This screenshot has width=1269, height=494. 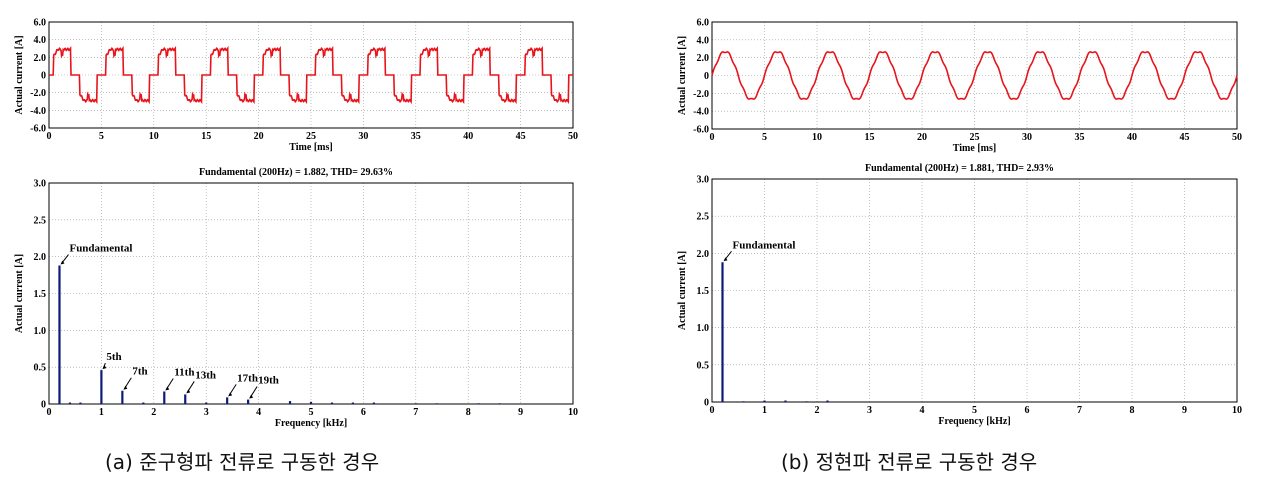 I want to click on caption-b: (b) 정현파 전류로 구동한 경우, so click(x=909, y=462).